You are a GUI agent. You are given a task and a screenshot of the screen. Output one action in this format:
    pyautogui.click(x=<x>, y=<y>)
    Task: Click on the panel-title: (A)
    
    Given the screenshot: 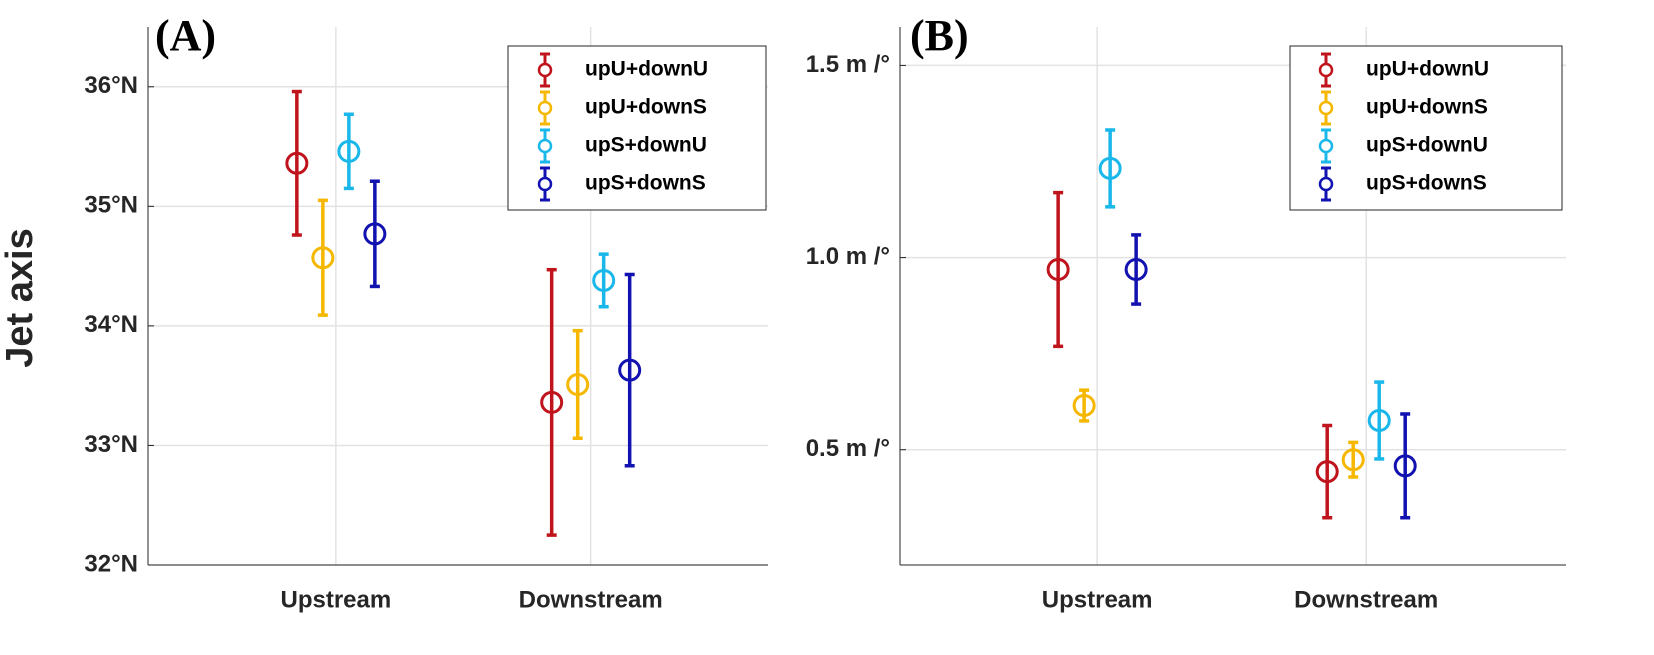 What is the action you would take?
    pyautogui.click(x=185, y=35)
    